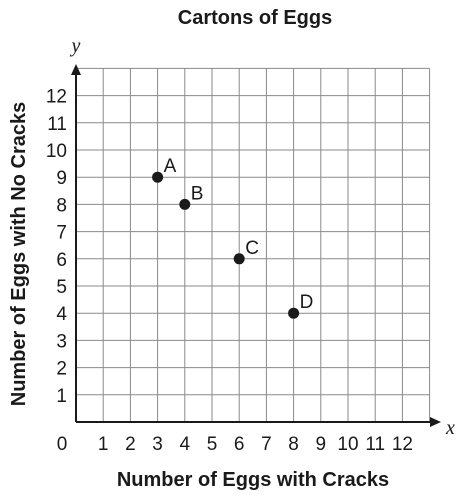 This screenshot has height=495, width=470. Describe the element at coordinates (61, 369) in the screenshot. I see `y-tick-label: 2` at that location.